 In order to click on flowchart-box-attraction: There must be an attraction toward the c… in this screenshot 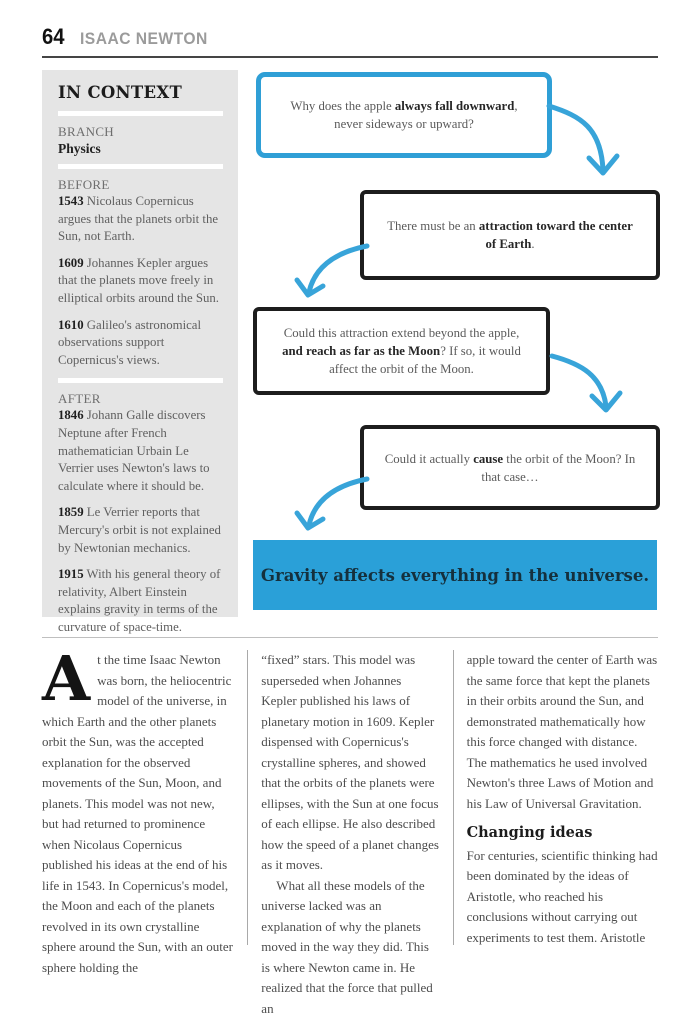, I will do `click(510, 235)`.